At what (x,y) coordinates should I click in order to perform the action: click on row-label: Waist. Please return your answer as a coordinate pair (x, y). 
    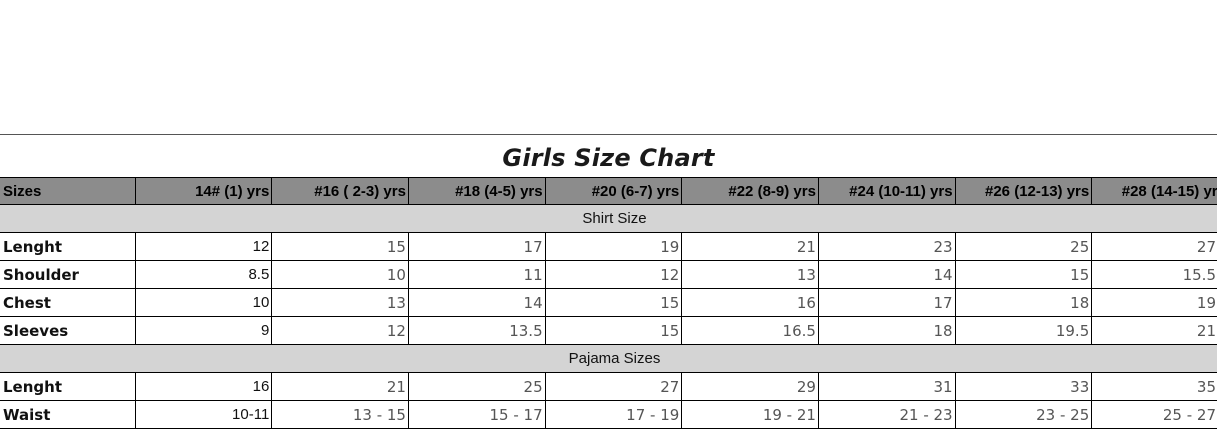
    Looking at the image, I should click on (68, 414).